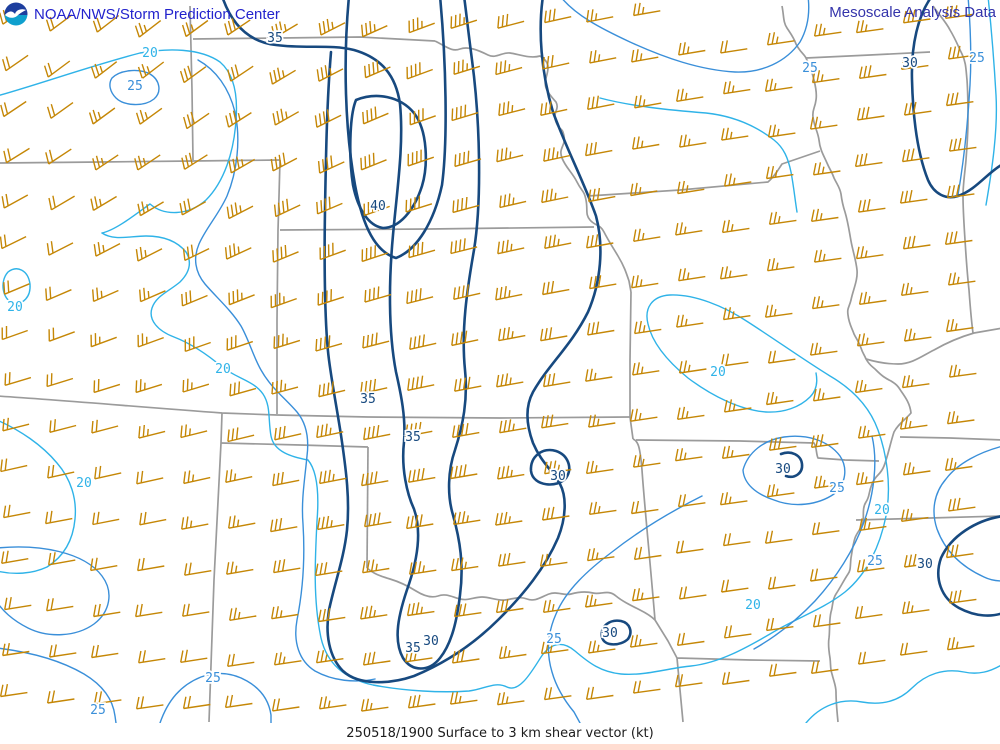 The height and width of the screenshot is (750, 1000). Describe the element at coordinates (932, 346) in the screenshot. I see `border-ohio-river` at that location.